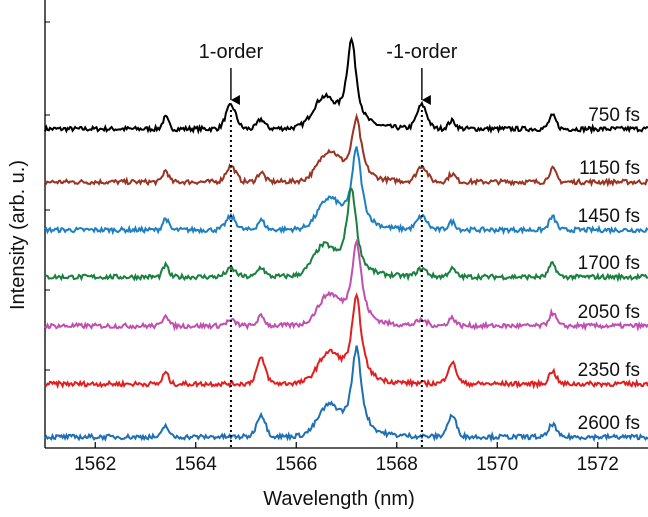  I want to click on x-tick-label: 1572, so click(598, 464).